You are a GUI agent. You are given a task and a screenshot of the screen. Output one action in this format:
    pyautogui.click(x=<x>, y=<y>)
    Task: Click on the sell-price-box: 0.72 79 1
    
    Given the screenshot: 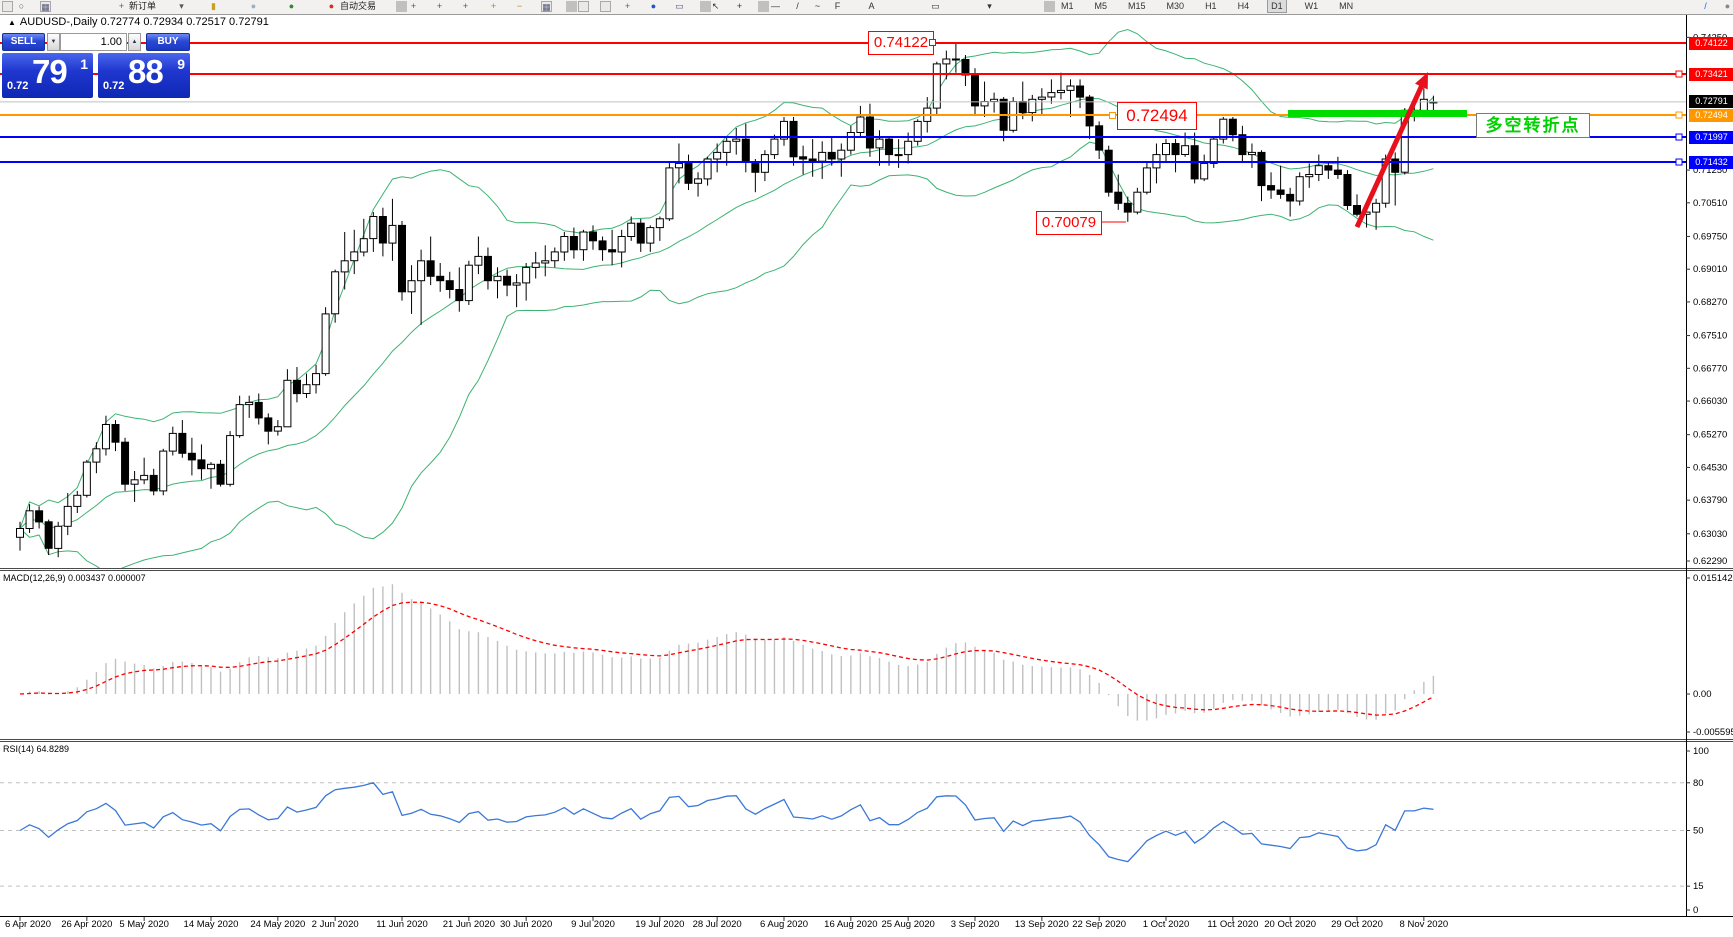 What is the action you would take?
    pyautogui.click(x=47, y=75)
    